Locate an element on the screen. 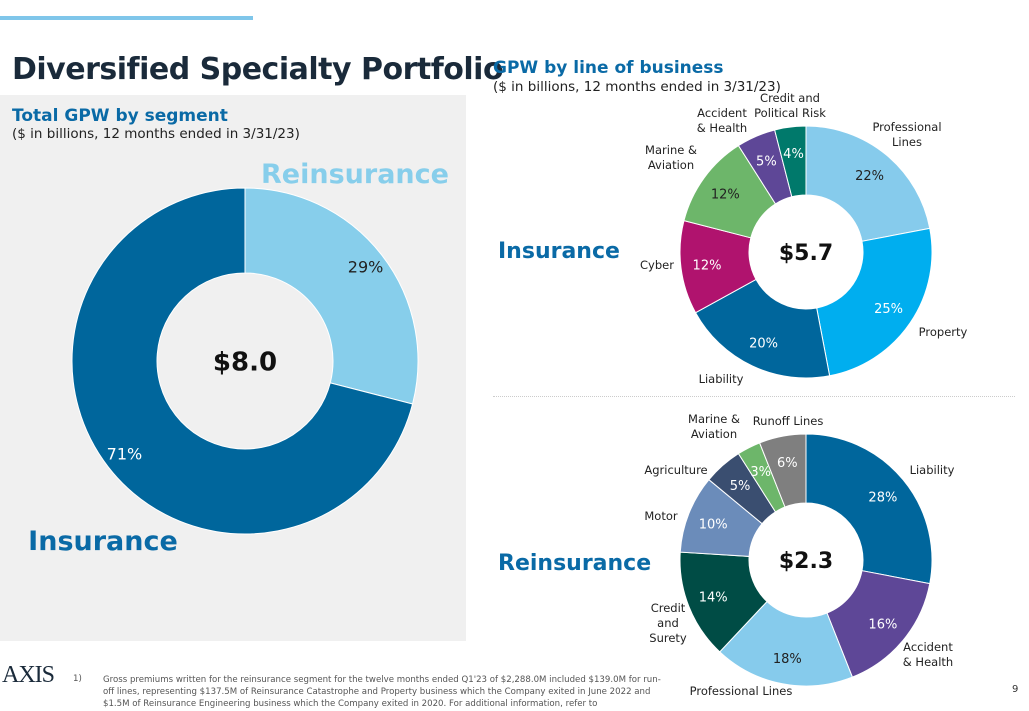 This screenshot has width=1029, height=711. reinsurance-side-label: Reinsurance is located at coordinates (575, 563).